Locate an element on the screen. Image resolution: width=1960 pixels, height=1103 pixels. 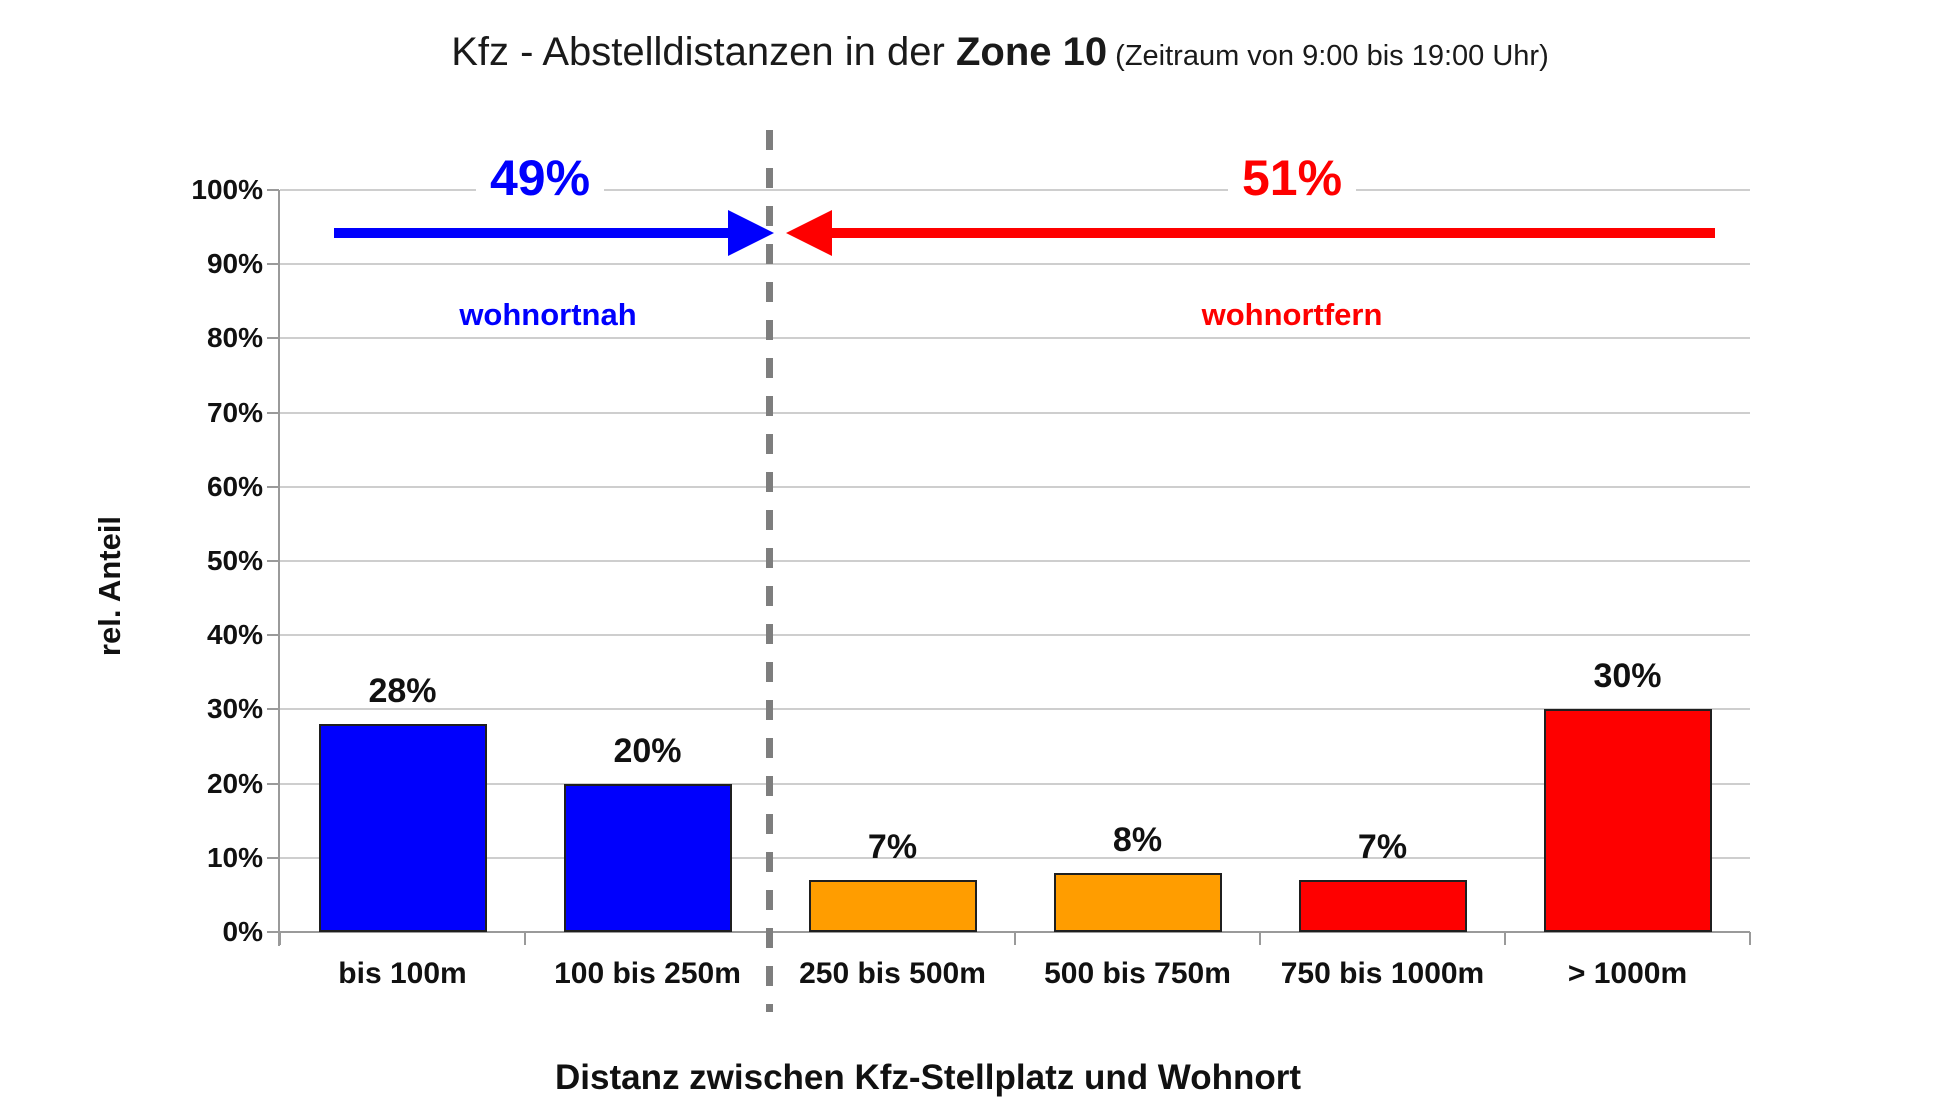
category-label-3: 250 bis 500m is located at coordinates (892, 973).